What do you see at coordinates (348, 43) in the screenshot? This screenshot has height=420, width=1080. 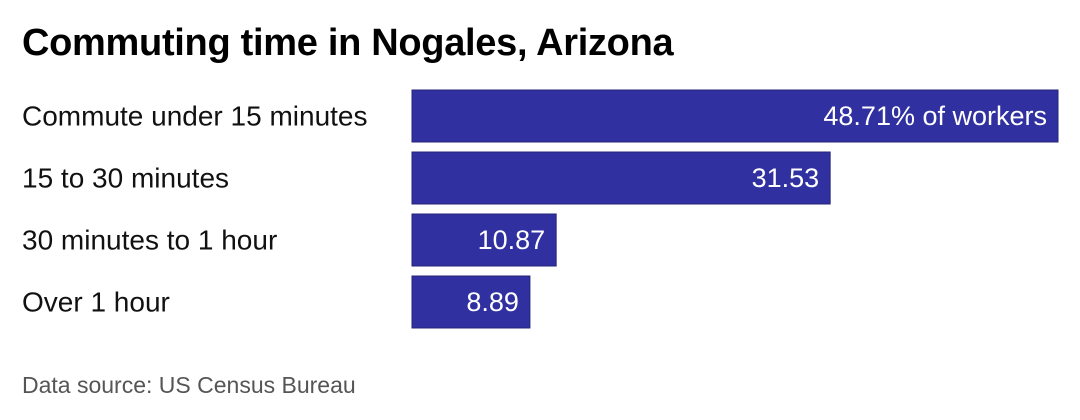 I see `chart-title: Commuting time in Nogales, Arizona` at bounding box center [348, 43].